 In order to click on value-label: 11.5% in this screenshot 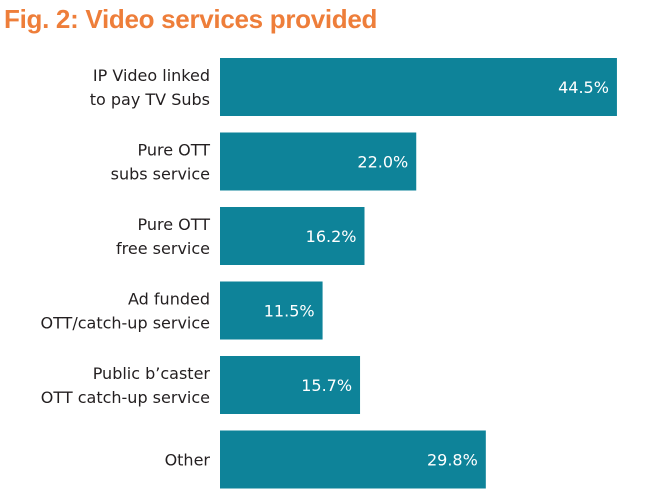, I will do `click(289, 311)`.